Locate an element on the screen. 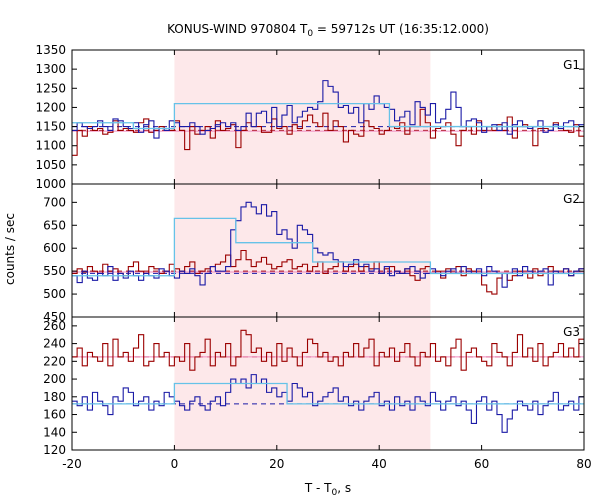  panel-label-G3: G3 is located at coordinates (571, 332).